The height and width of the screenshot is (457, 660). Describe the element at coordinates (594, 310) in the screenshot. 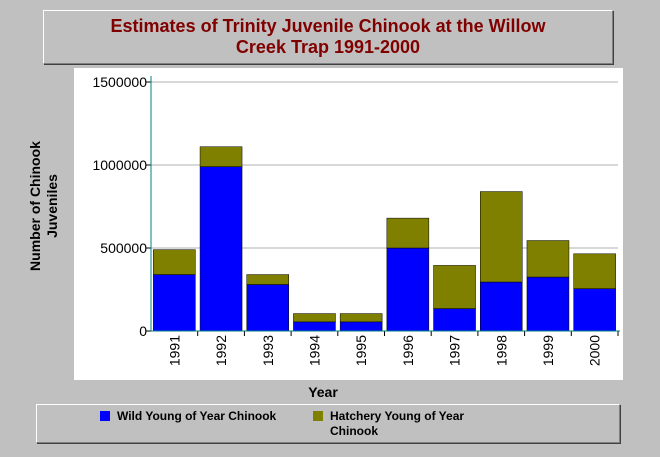

I see `bar-wild-2000` at that location.